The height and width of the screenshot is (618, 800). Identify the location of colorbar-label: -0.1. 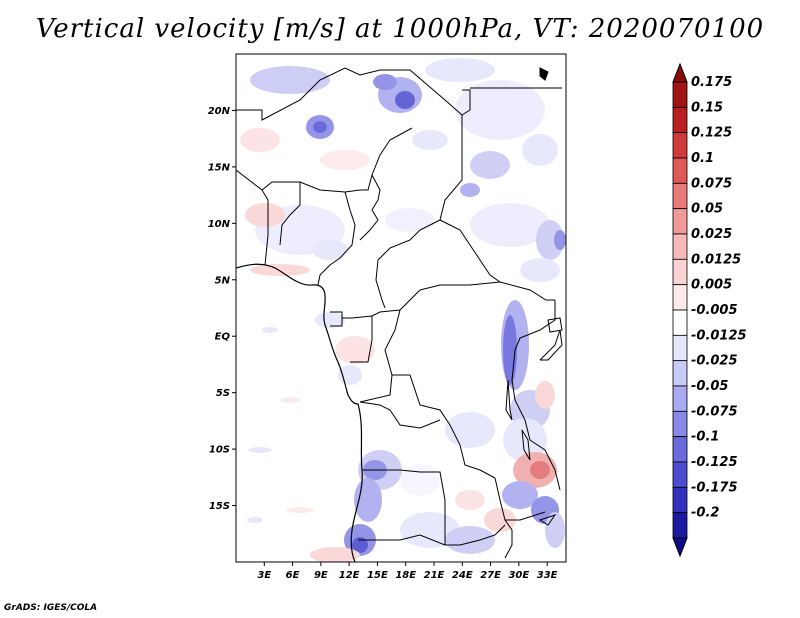
(705, 437).